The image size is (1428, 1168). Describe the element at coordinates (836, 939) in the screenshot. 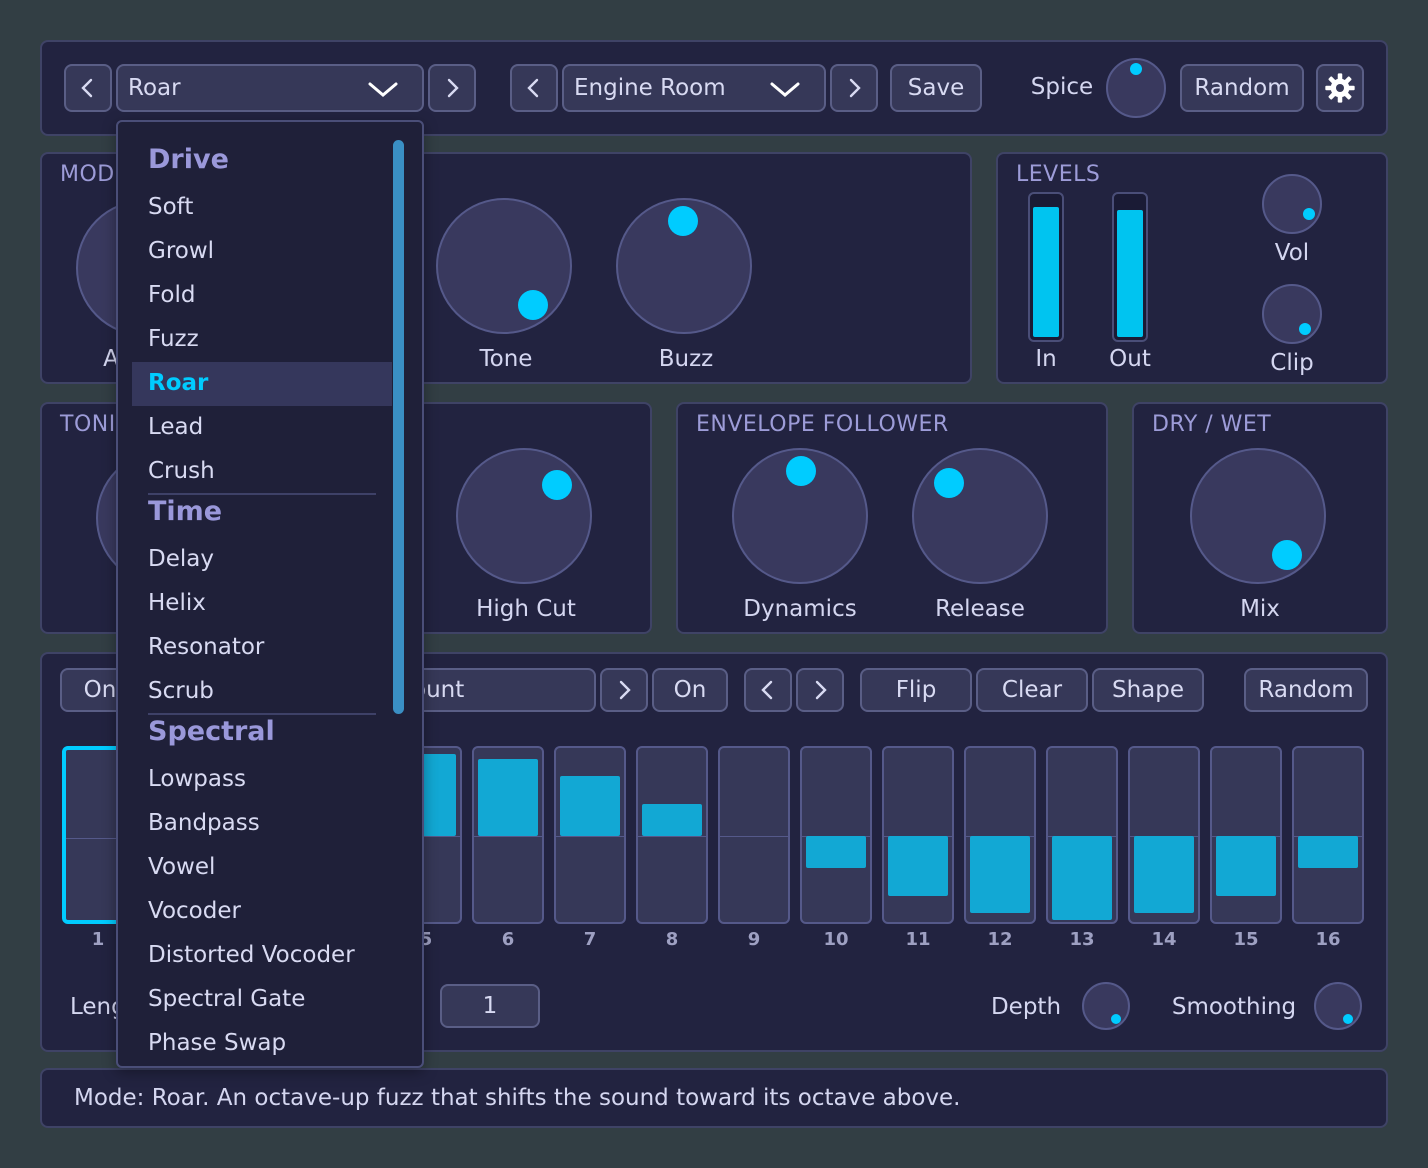

I see `step-number: 10` at that location.